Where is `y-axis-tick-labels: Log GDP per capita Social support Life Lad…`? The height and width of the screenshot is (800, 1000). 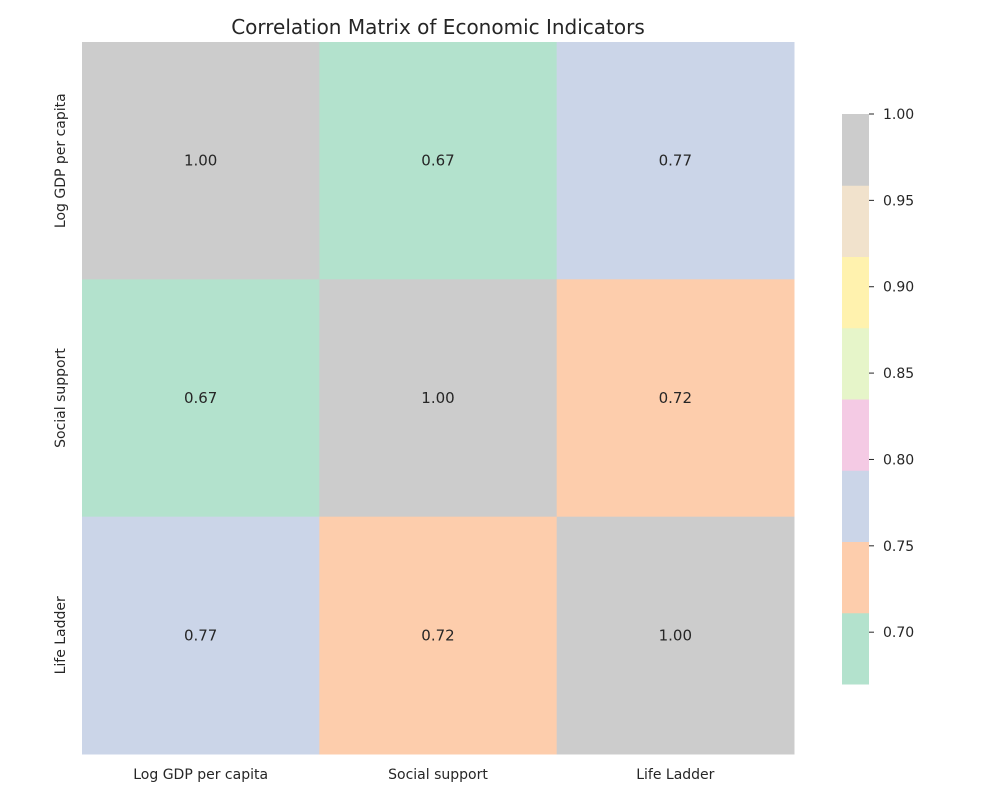
y-axis-tick-labels: Log GDP per capita Social support Life Lad… is located at coordinates (61, 383).